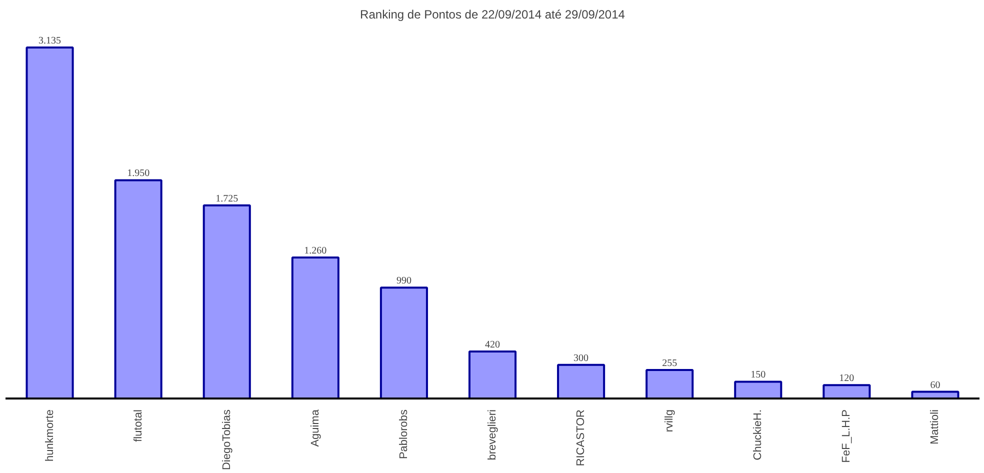  I want to click on data-label: 60, so click(935, 385).